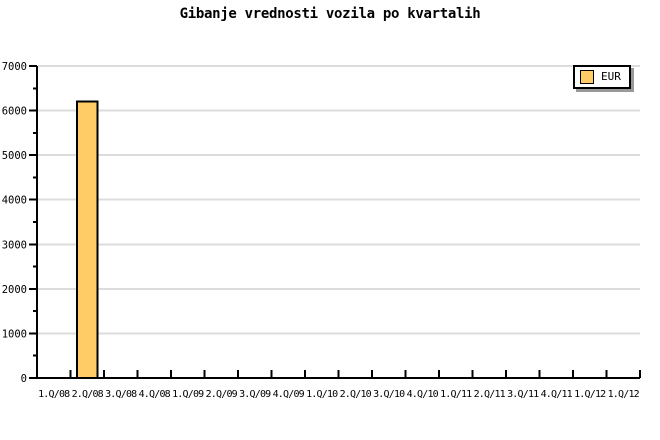  What do you see at coordinates (322, 394) in the screenshot?
I see `x-tick-label: 1.Q/10` at bounding box center [322, 394].